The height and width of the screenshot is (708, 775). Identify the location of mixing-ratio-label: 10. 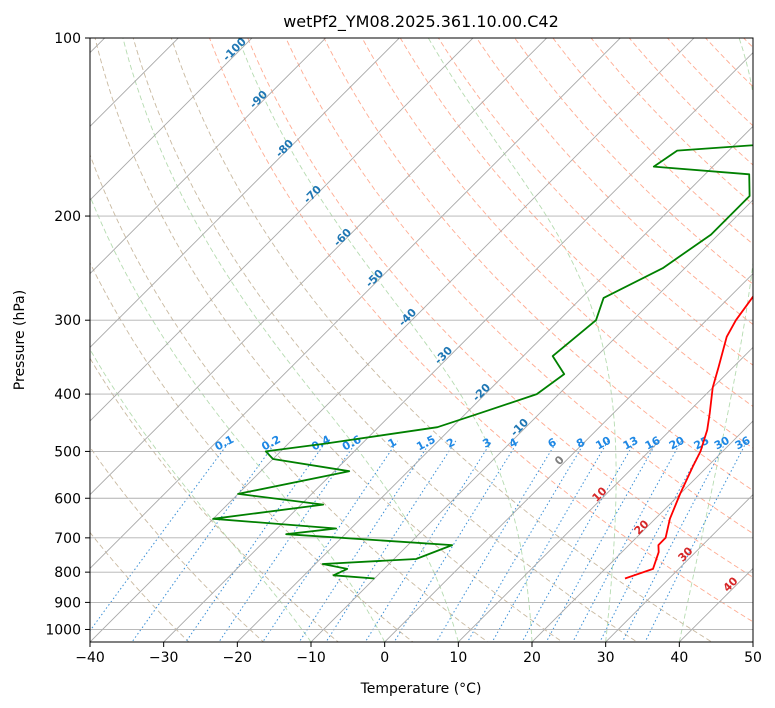
(603, 443).